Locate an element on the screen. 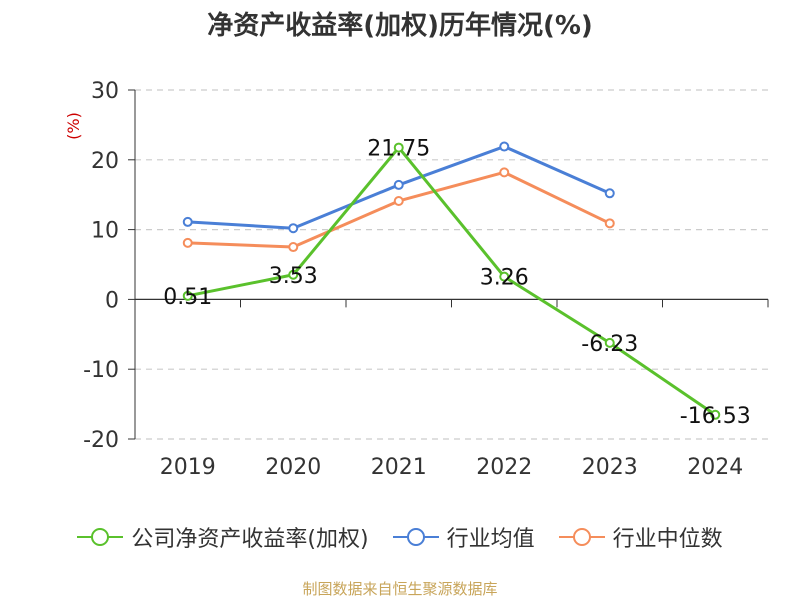 This screenshot has height=600, width=800. x-tick-label: 2024 is located at coordinates (715, 467).